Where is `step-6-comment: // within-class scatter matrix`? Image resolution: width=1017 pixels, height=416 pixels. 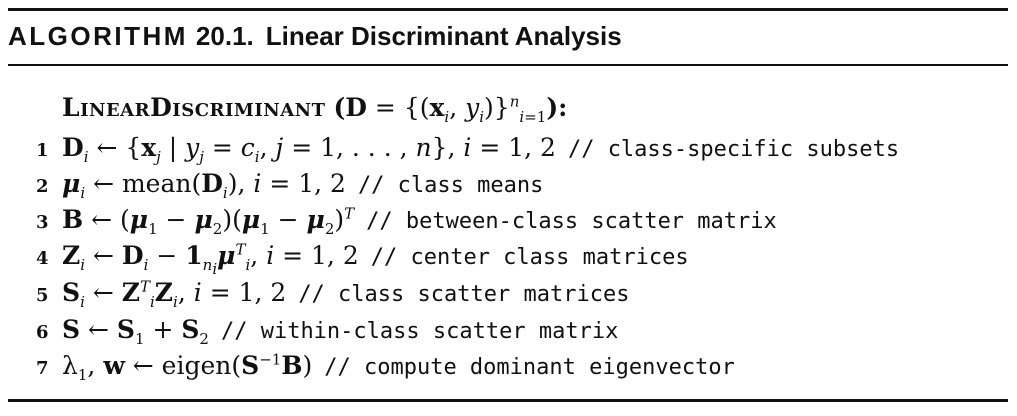
step-6-comment: // within-class scatter matrix is located at coordinates (419, 331).